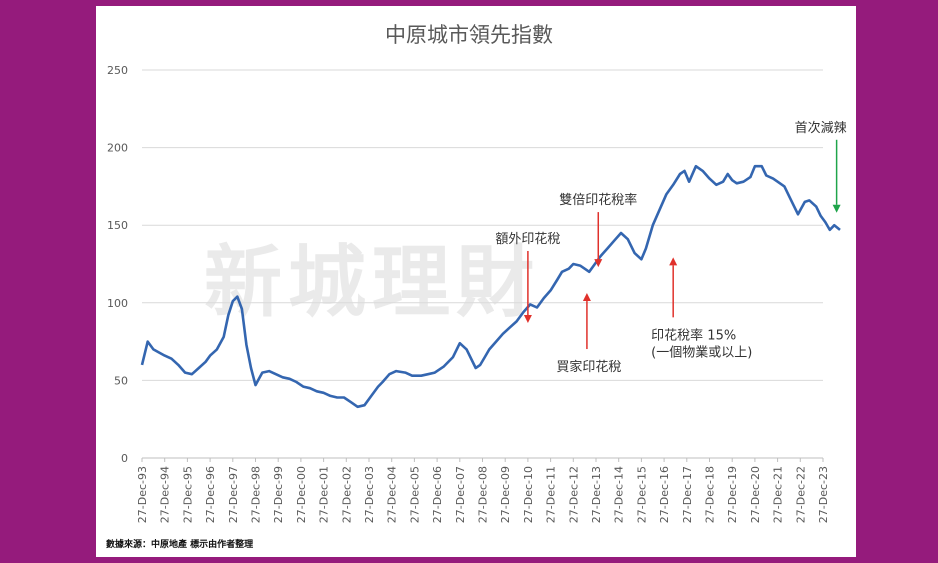  I want to click on x-tick-label: 27-Dec-14, so click(619, 494).